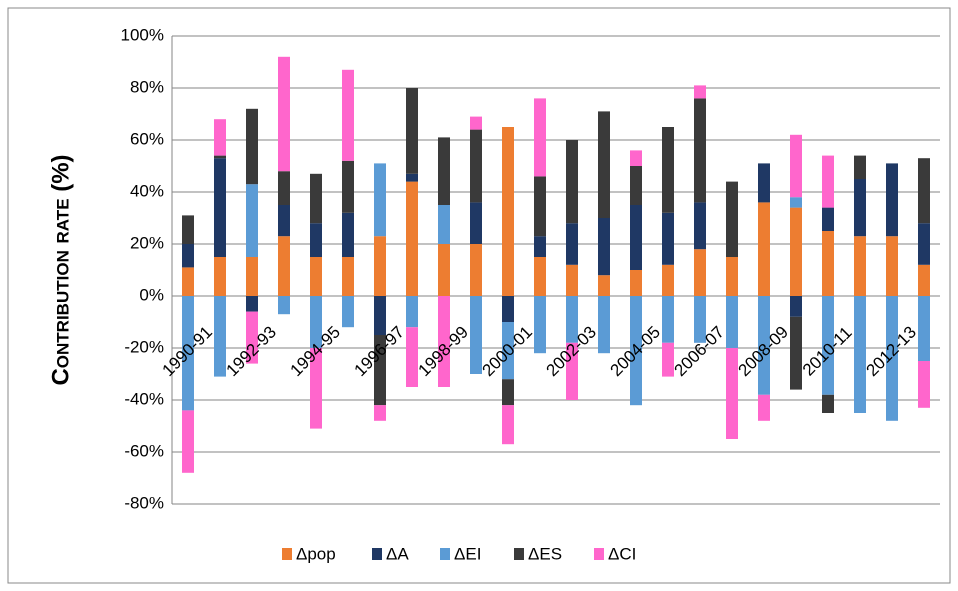 The width and height of the screenshot is (958, 591). What do you see at coordinates (147, 190) in the screenshot?
I see `y-tick-label: 40%` at bounding box center [147, 190].